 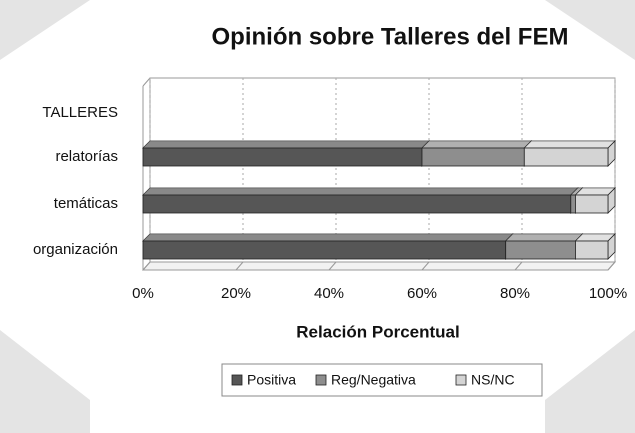 What do you see at coordinates (608, 293) in the screenshot?
I see `x-tick-label: 100%` at bounding box center [608, 293].